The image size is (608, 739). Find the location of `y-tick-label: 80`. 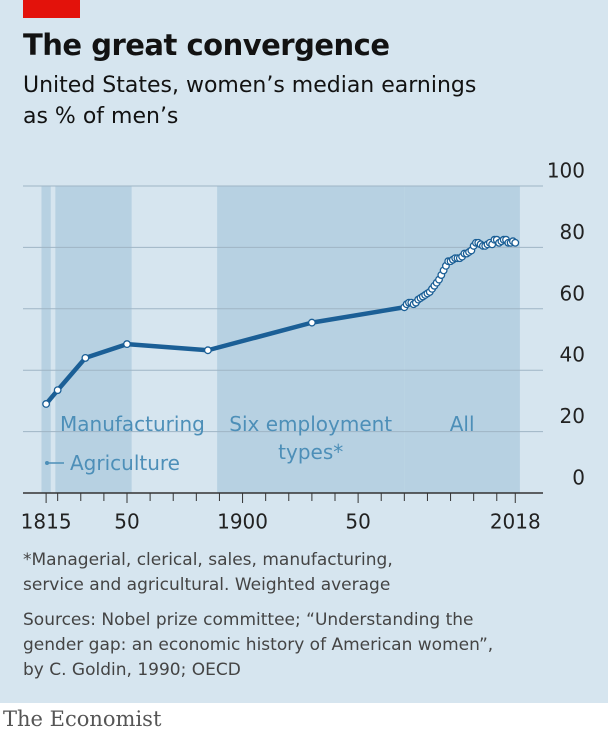

y-tick-label: 80 is located at coordinates (572, 232).